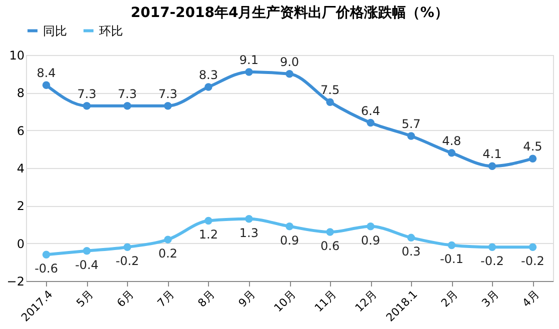  Describe the element at coordinates (449, 299) in the screenshot. I see `x-tick-label: 2月` at that location.